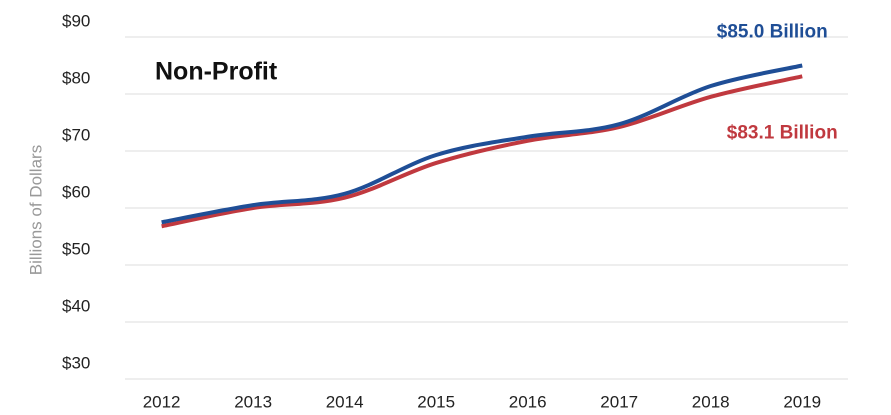 The image size is (891, 415). I want to click on y-tick-label: $30, so click(76, 362).